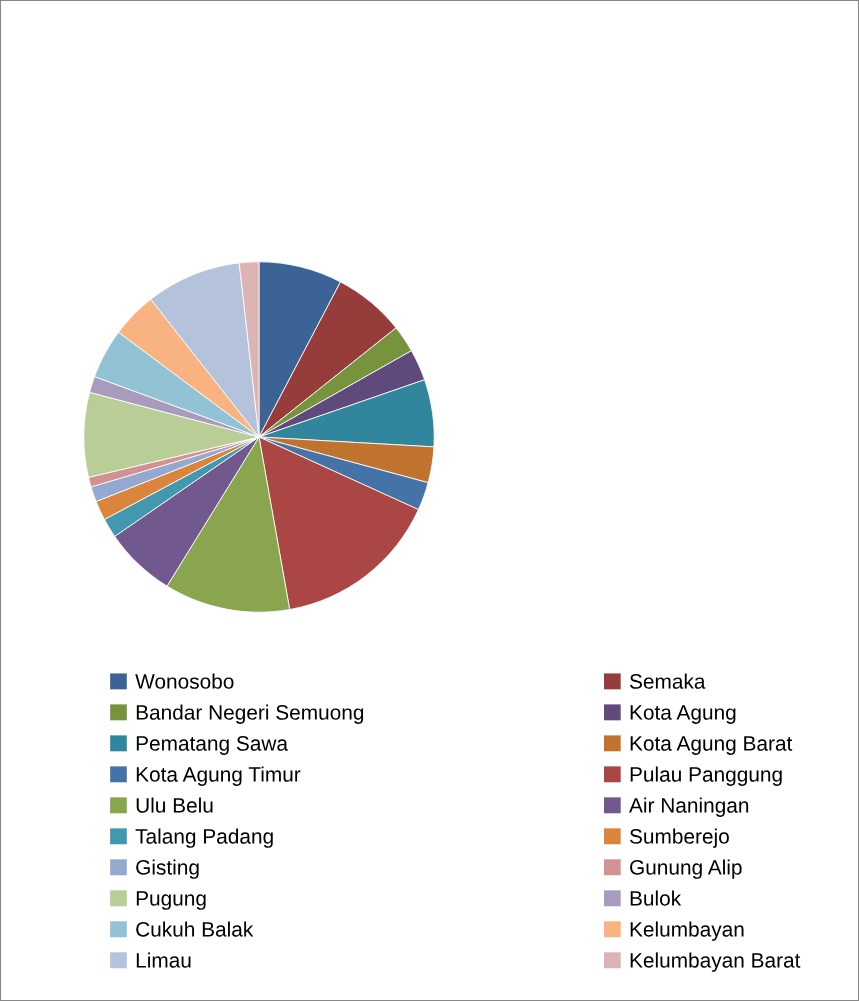  What do you see at coordinates (679, 838) in the screenshot?
I see `legend-label: Sumberejo` at bounding box center [679, 838].